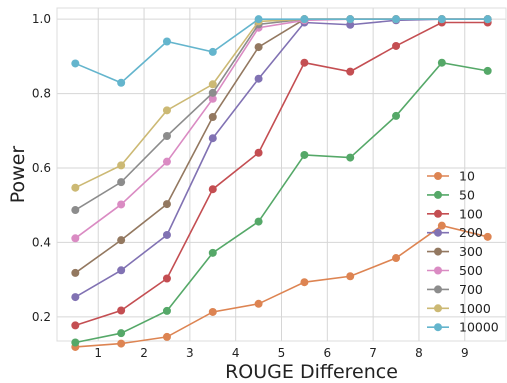  Describe the element at coordinates (455, 270) in the screenshot. I see `legend-entry: 500` at that location.